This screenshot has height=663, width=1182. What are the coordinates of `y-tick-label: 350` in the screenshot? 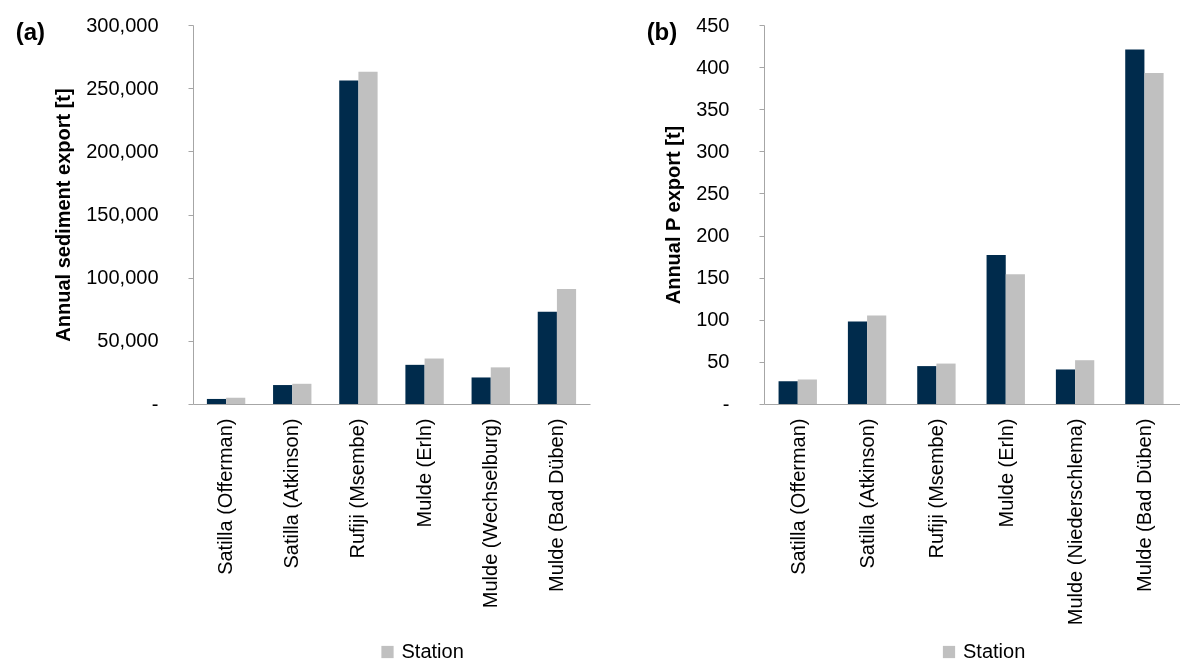 It's located at (713, 108).